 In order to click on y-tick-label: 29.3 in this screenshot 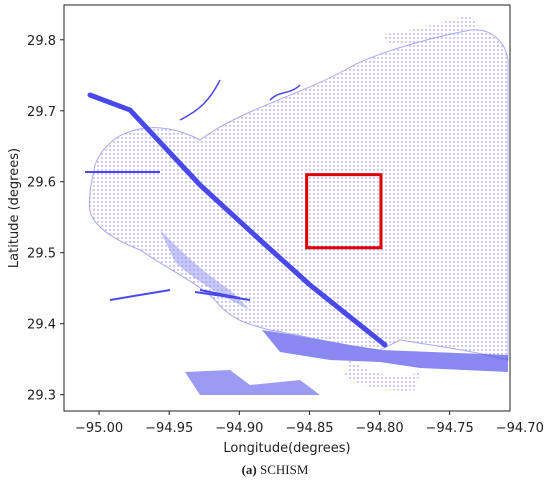, I will do `click(41, 396)`.